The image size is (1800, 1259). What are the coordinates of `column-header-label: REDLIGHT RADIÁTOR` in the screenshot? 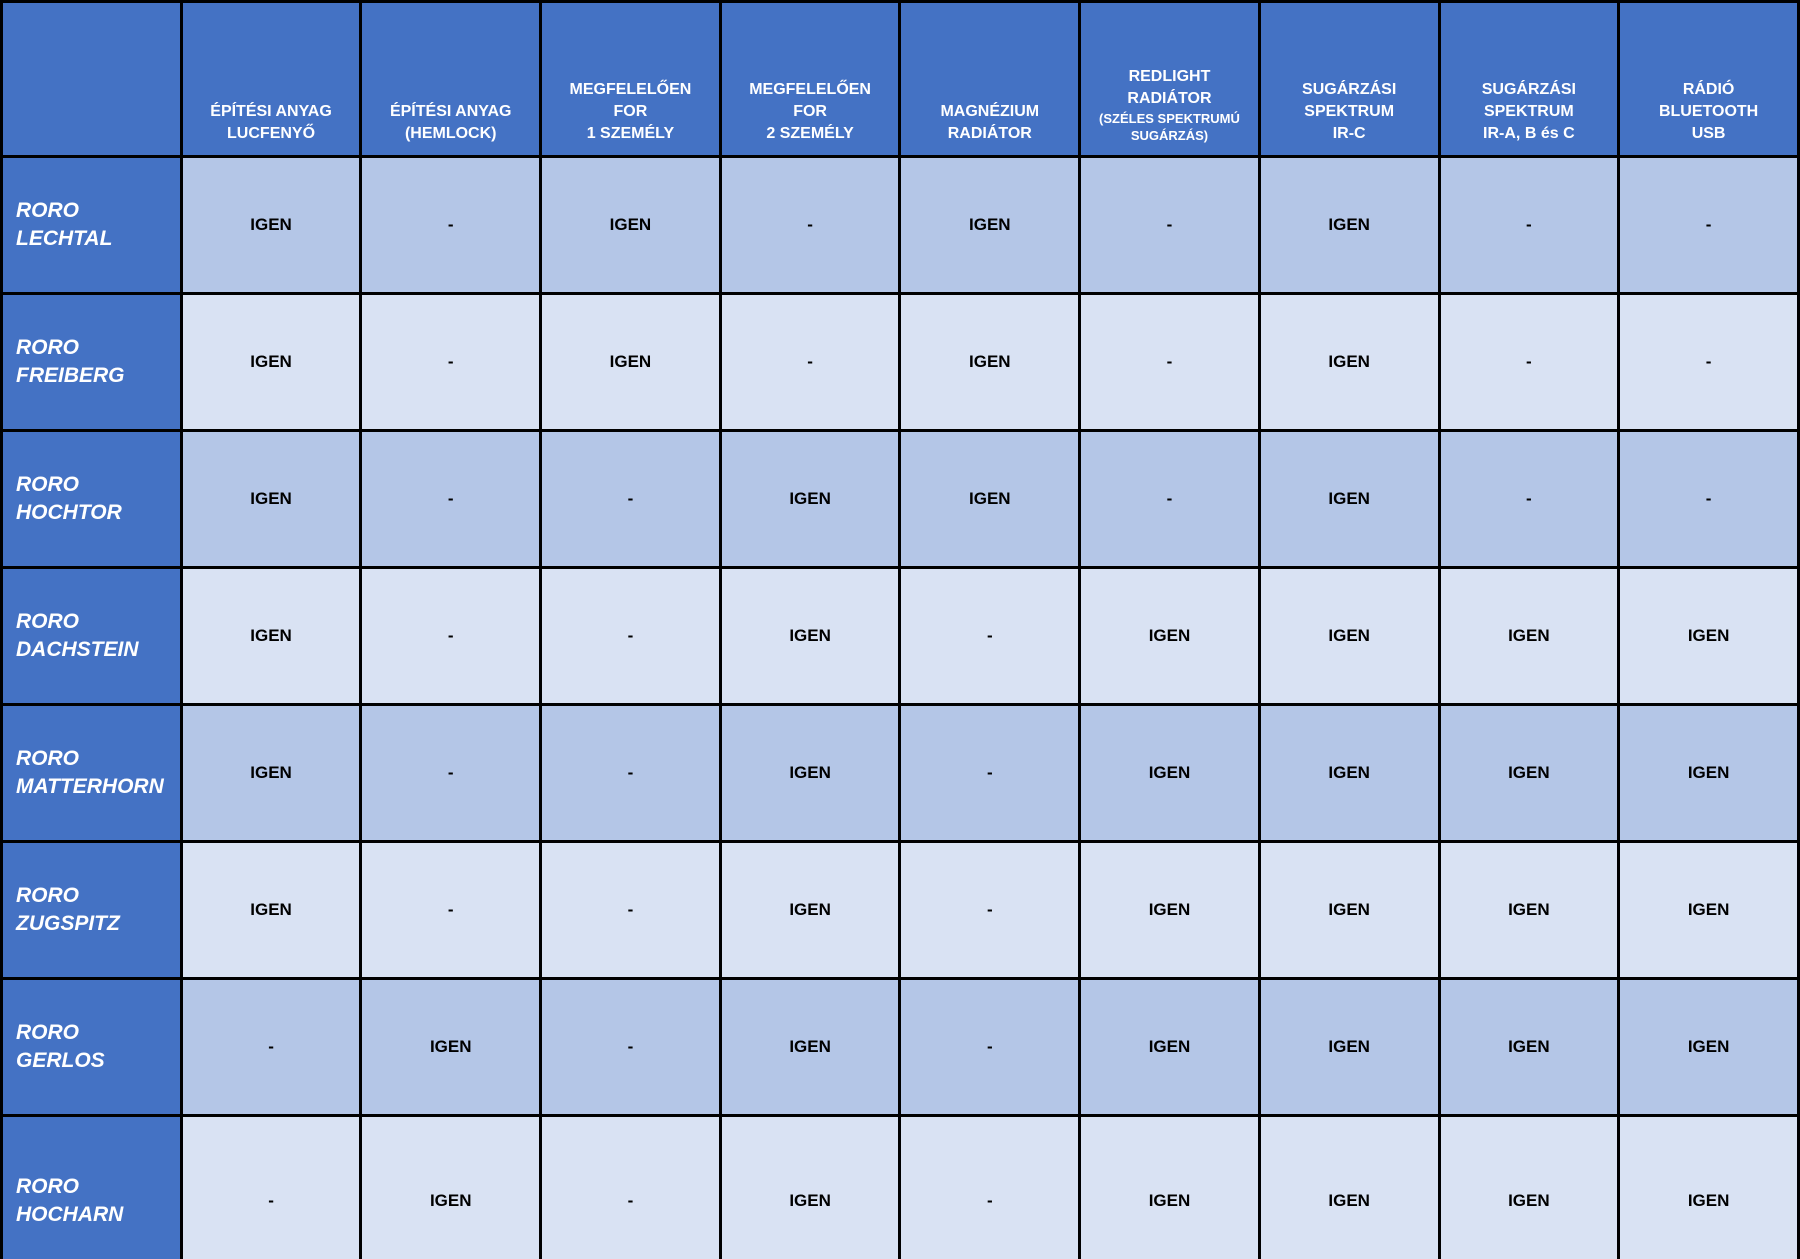 It's located at (1169, 87).